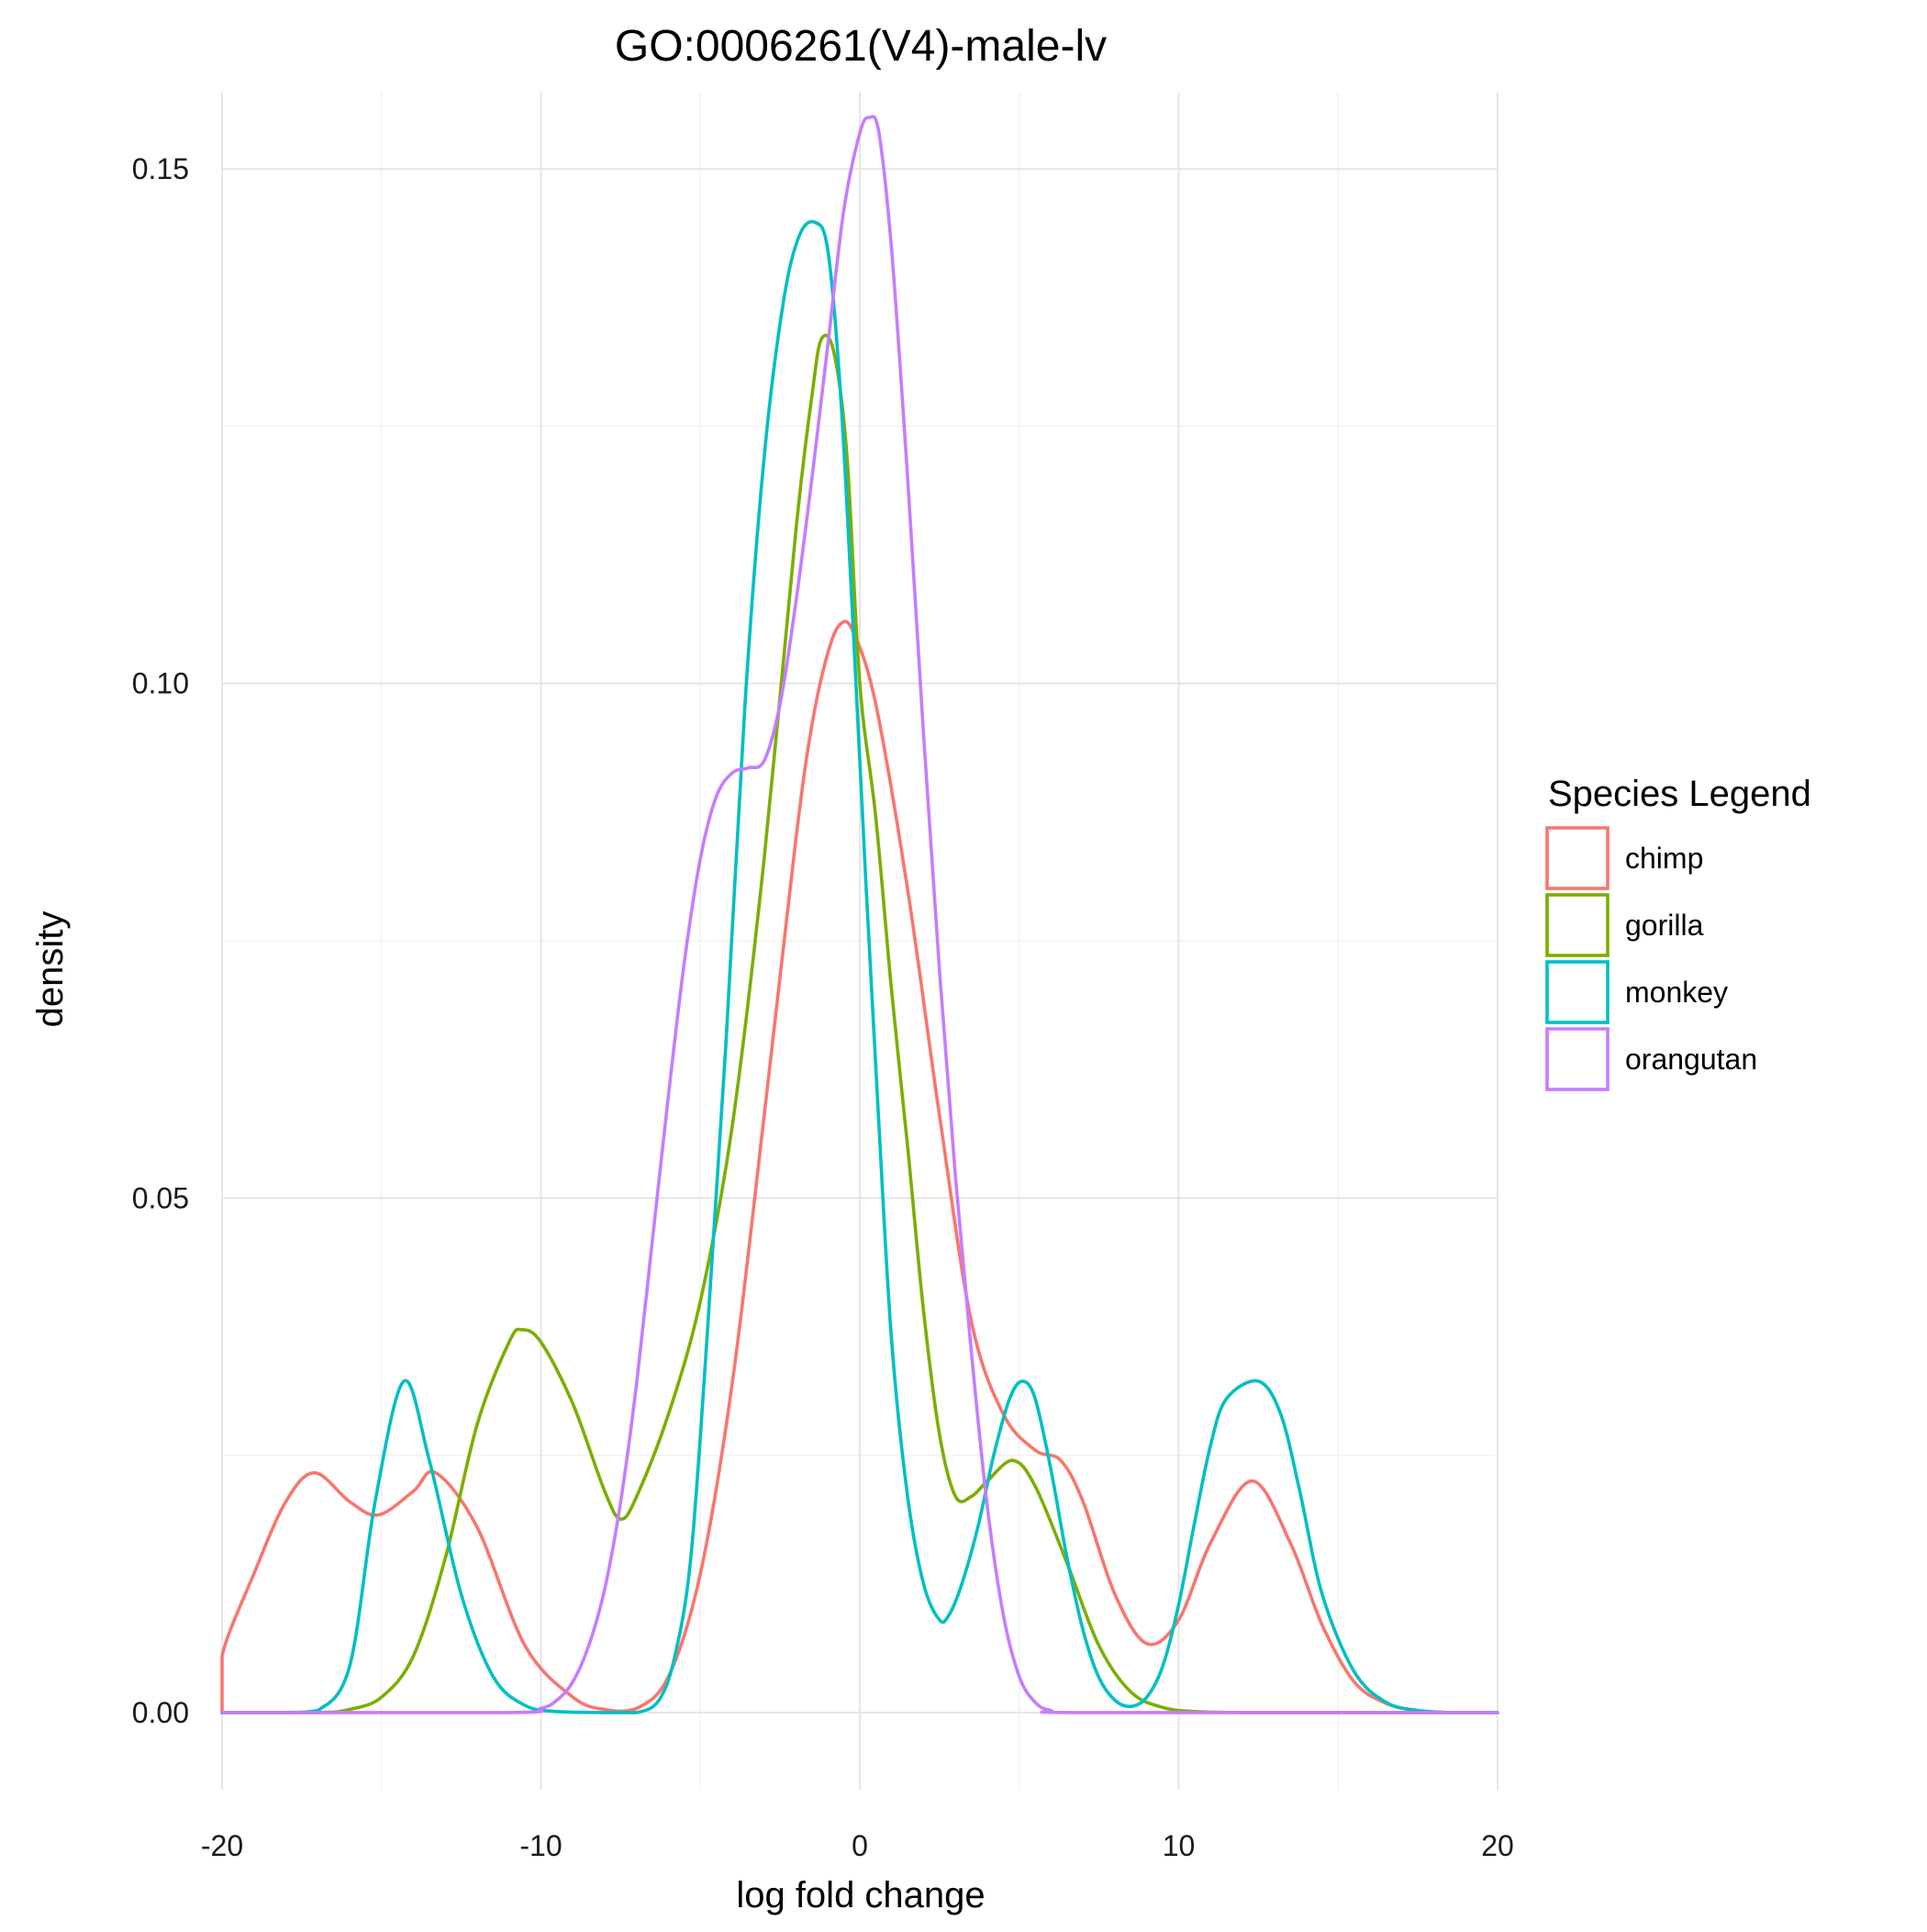  What do you see at coordinates (1497, 1845) in the screenshot?
I see `x-tick-label: 20` at bounding box center [1497, 1845].